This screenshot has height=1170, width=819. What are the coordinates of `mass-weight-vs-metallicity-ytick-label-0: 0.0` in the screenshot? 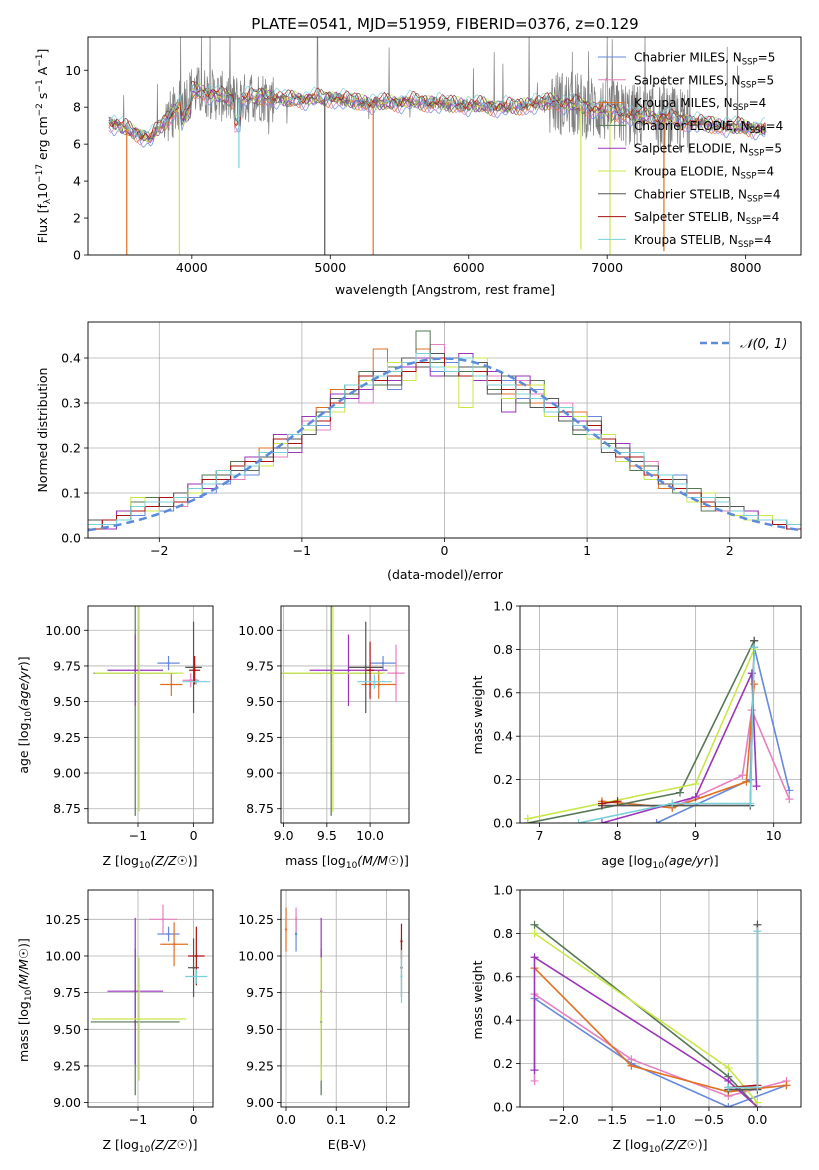 It's located at (503, 1107).